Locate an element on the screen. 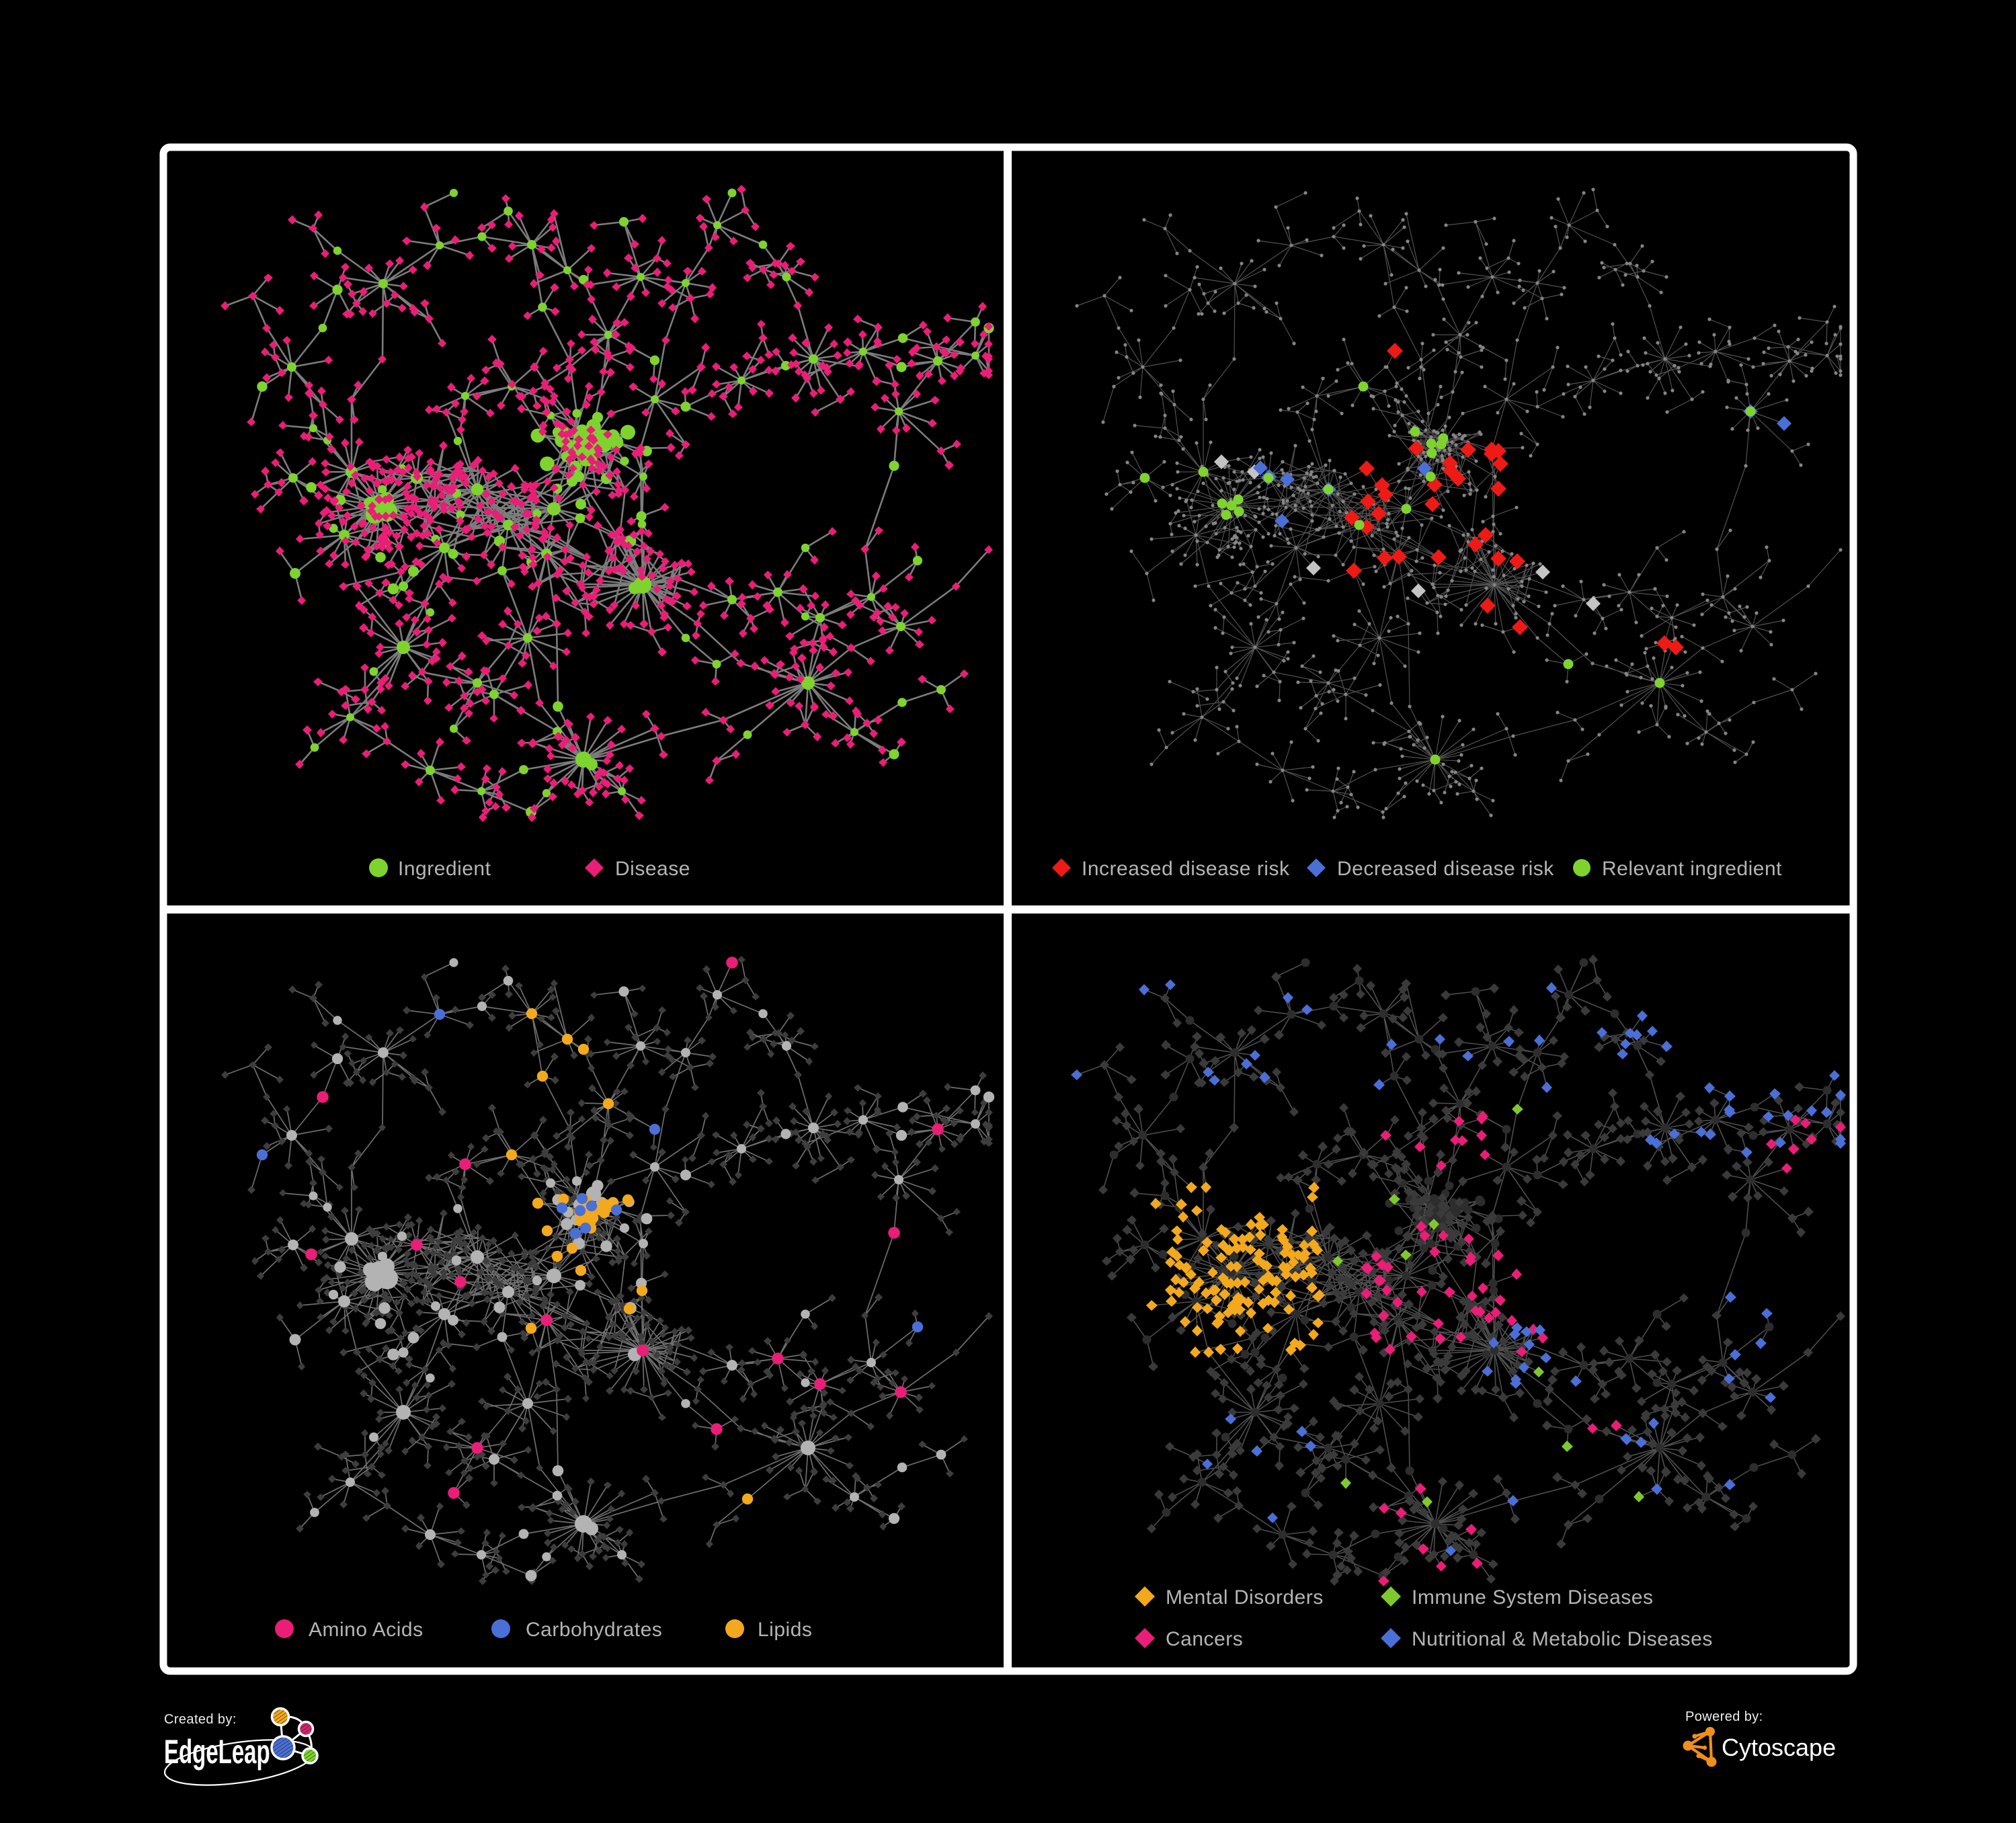  svg-text: Carbohydrates is located at coordinates (594, 1630).